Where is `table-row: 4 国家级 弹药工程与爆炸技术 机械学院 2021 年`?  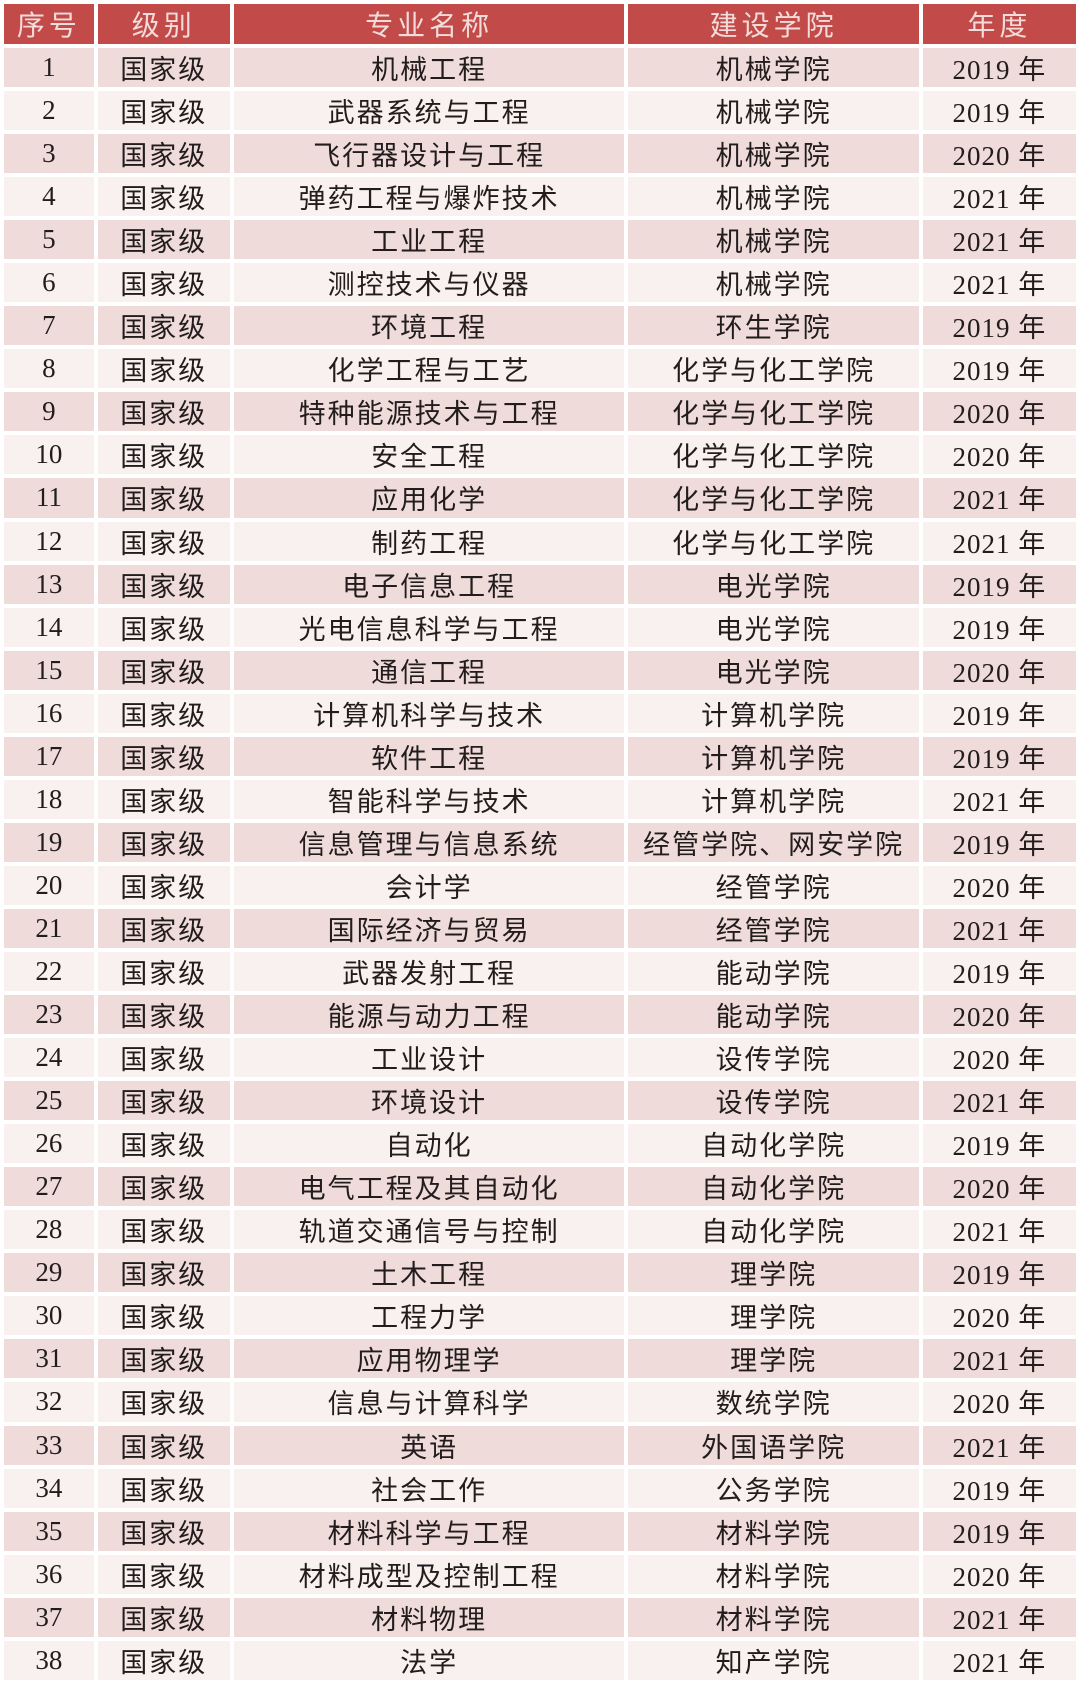
table-row: 4 国家级 弹药工程与爆炸技术 机械学院 2021 年 is located at coordinates (540, 197).